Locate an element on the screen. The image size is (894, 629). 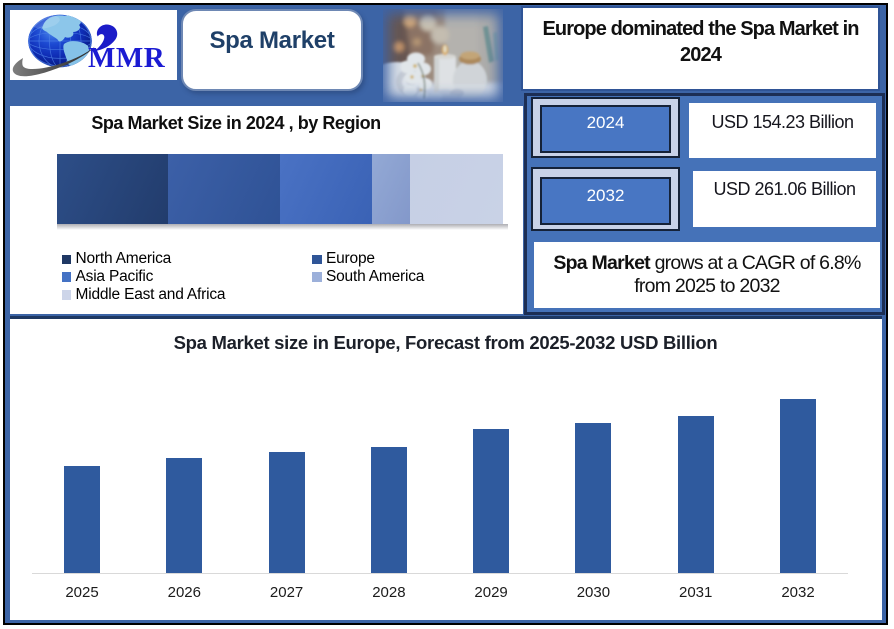
svg-text: MMR is located at coordinates (127, 58).